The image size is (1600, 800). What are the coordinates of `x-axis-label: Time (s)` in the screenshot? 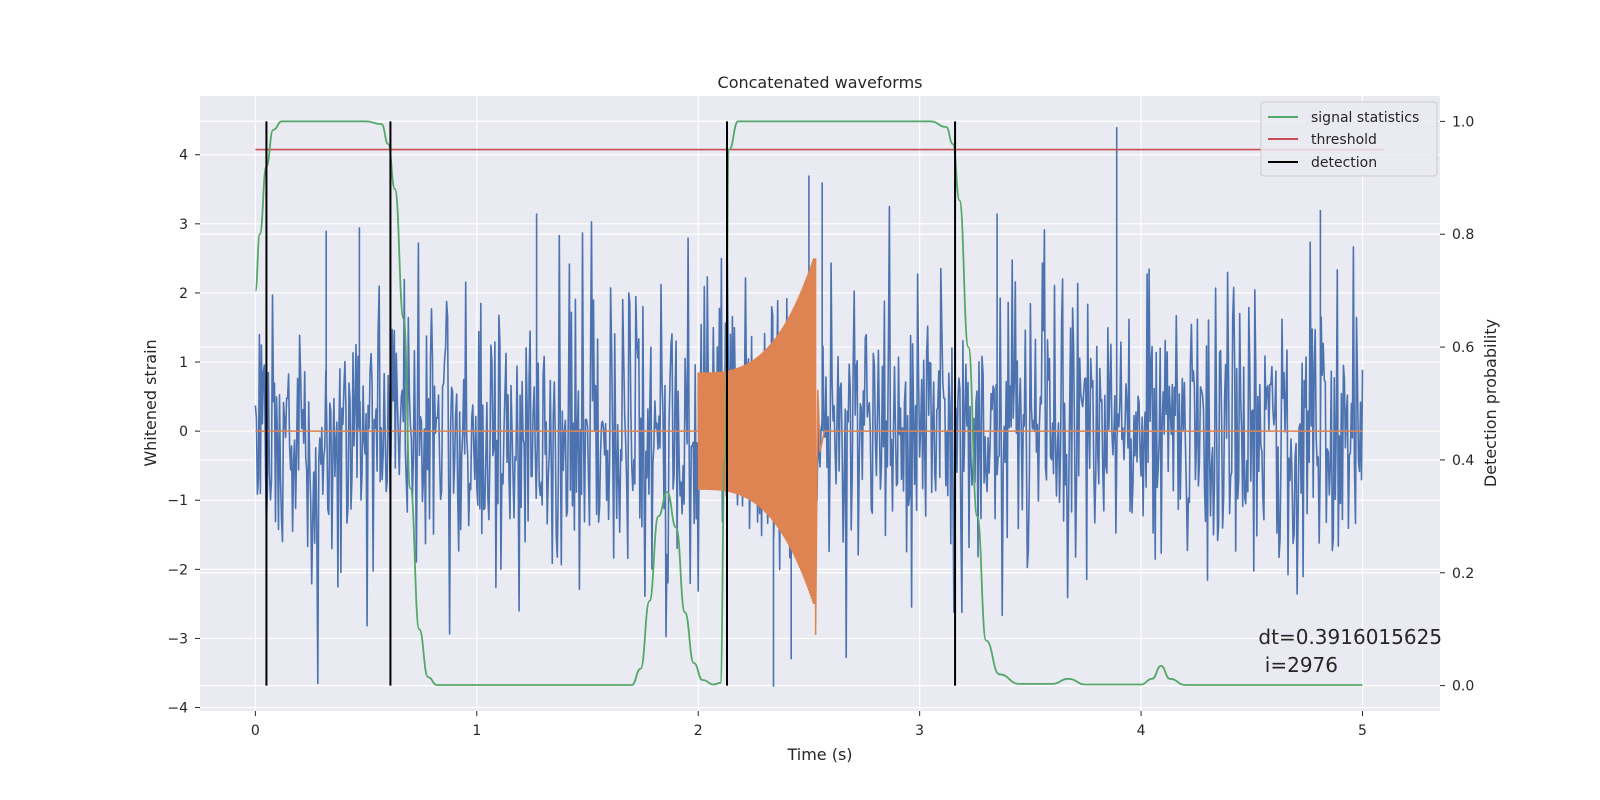 It's located at (819, 754).